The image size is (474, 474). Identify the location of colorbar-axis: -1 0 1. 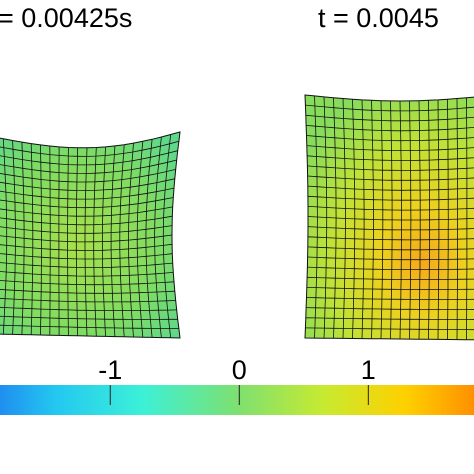
(237, 380).